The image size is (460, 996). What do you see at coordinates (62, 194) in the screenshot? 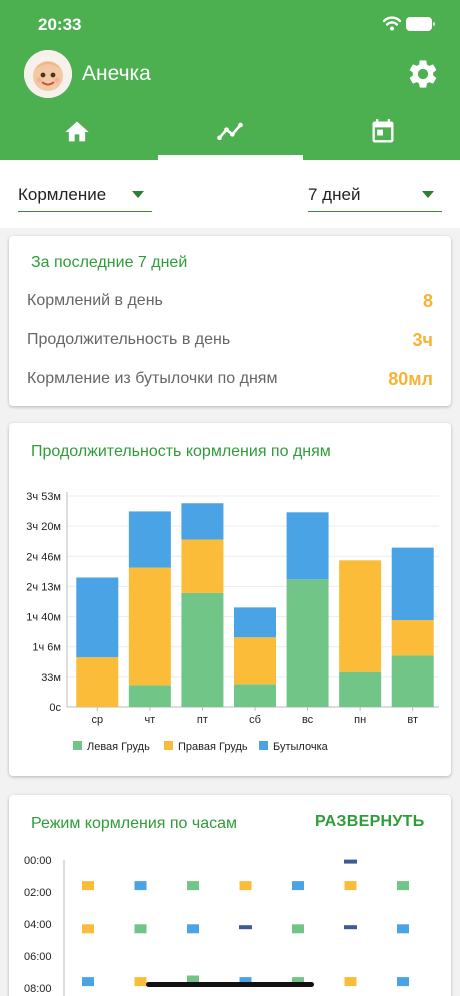
I see `category-select-value: Кормление` at bounding box center [62, 194].